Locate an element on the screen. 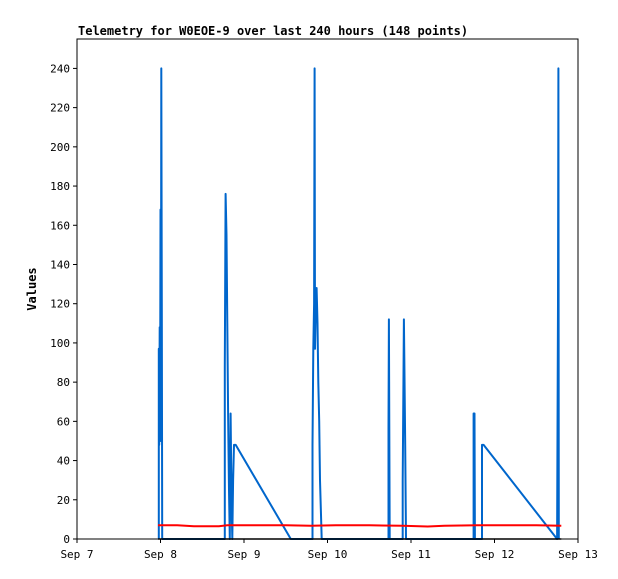 The width and height of the screenshot is (618, 579). y-tick-label: 40 is located at coordinates (63, 461).